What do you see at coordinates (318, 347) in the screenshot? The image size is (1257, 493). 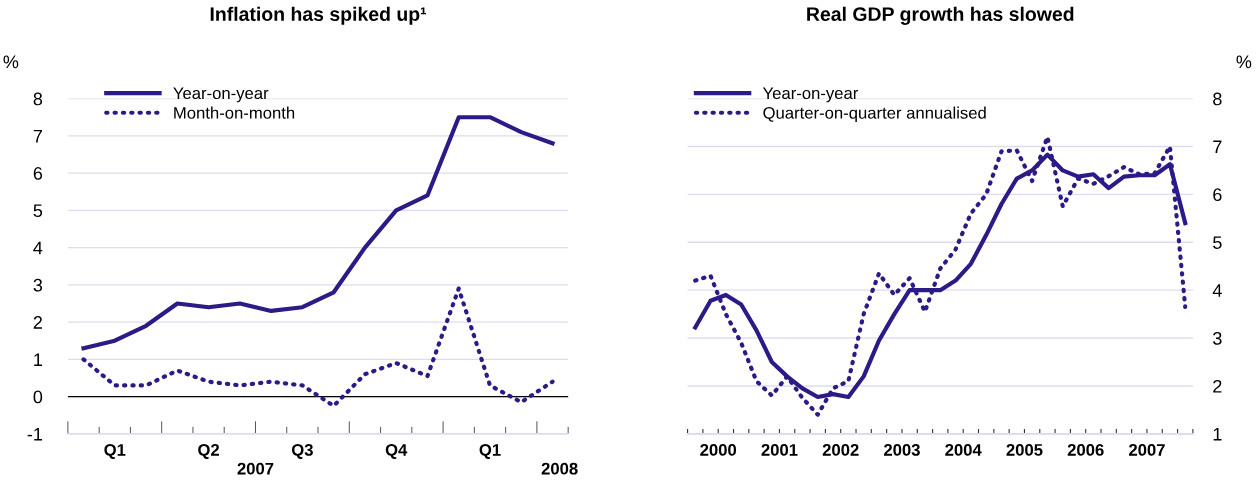 I see `line-series` at bounding box center [318, 347].